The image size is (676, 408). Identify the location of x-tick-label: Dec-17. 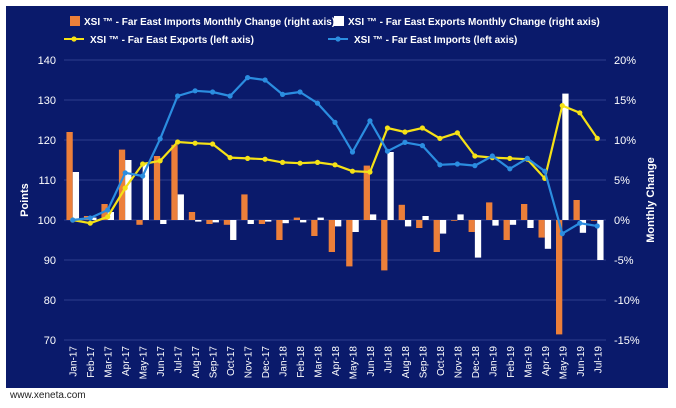
(266, 362).